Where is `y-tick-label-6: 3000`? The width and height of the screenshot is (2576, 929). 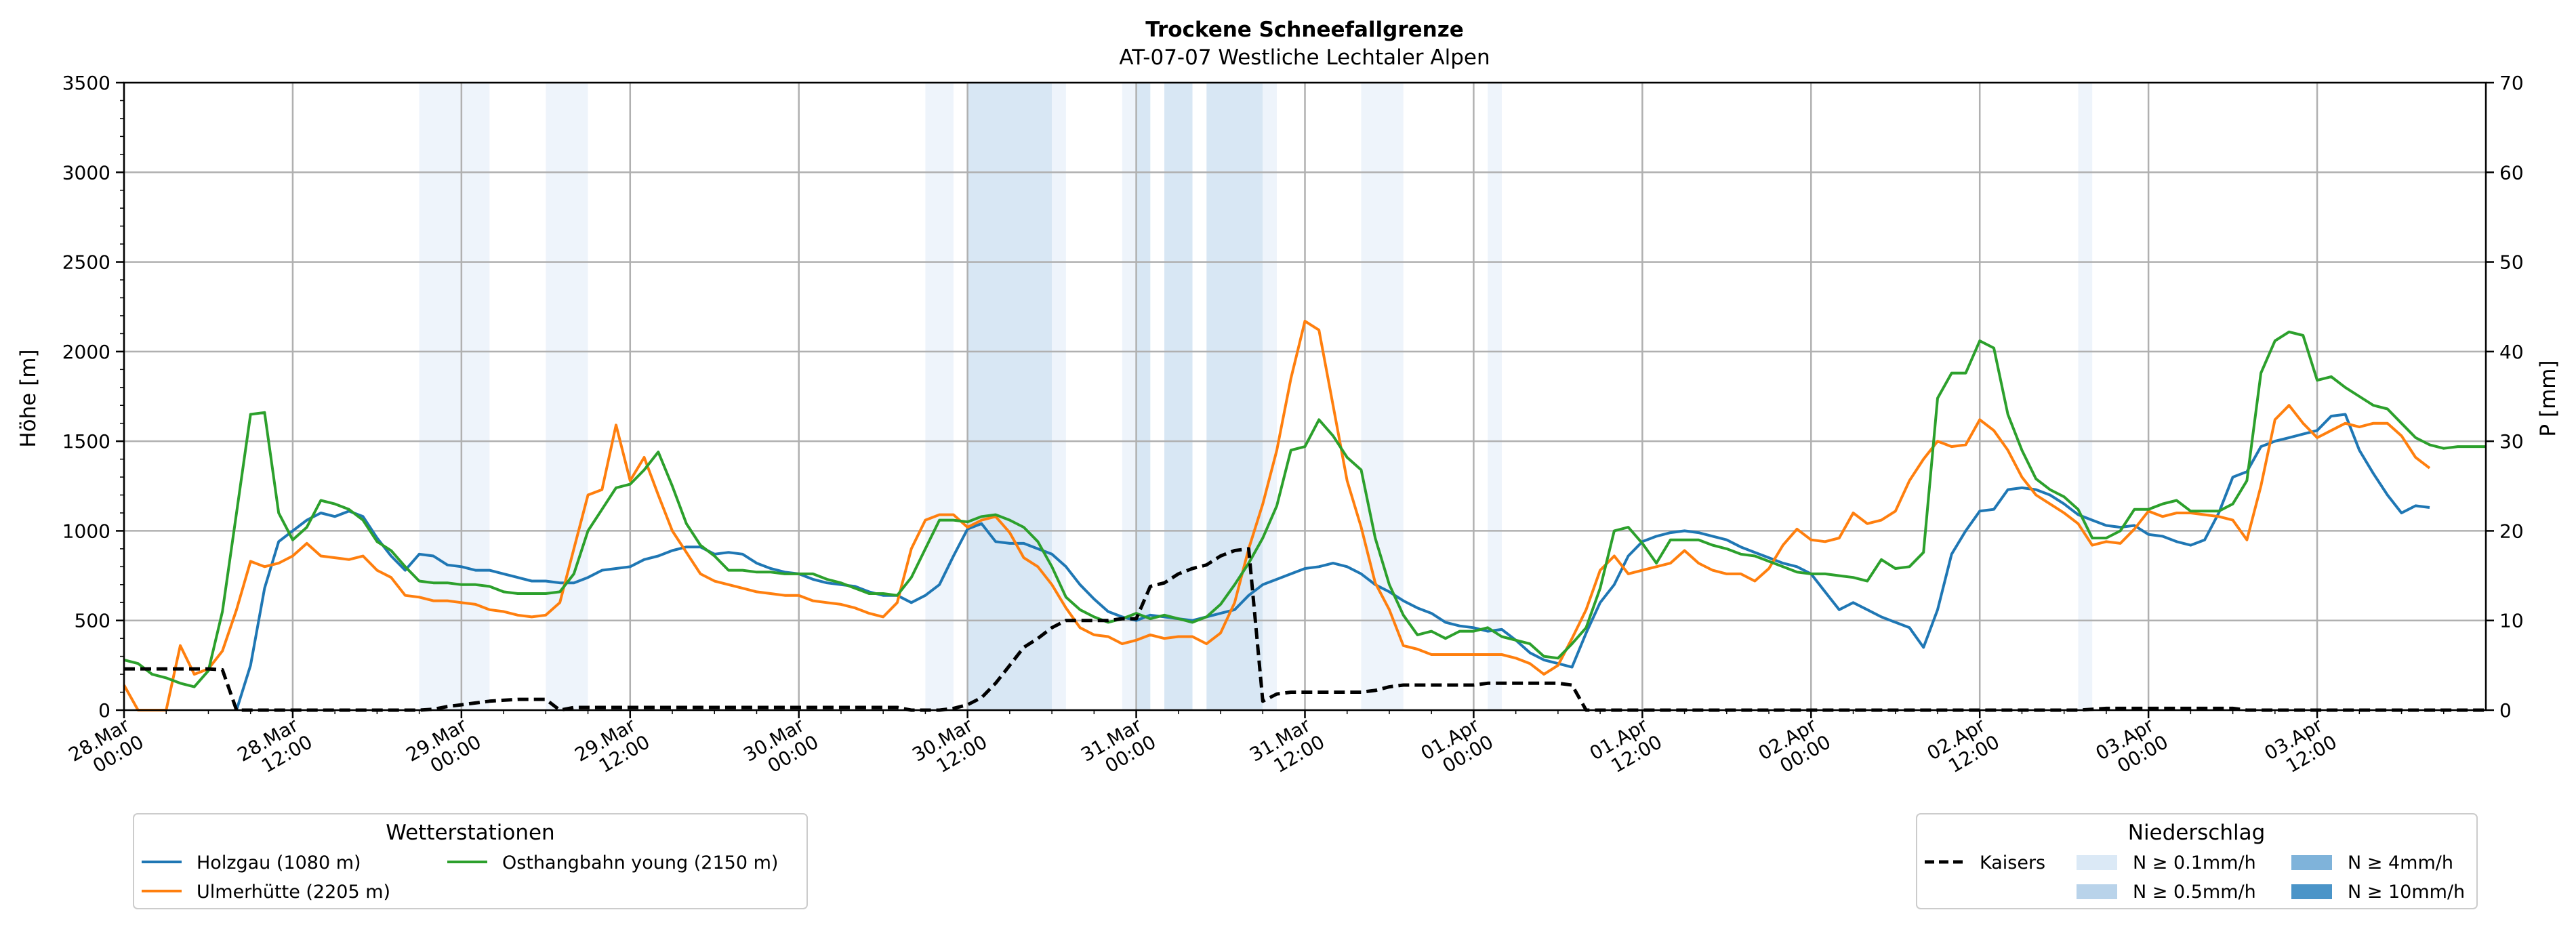 y-tick-label-6: 3000 is located at coordinates (86, 172).